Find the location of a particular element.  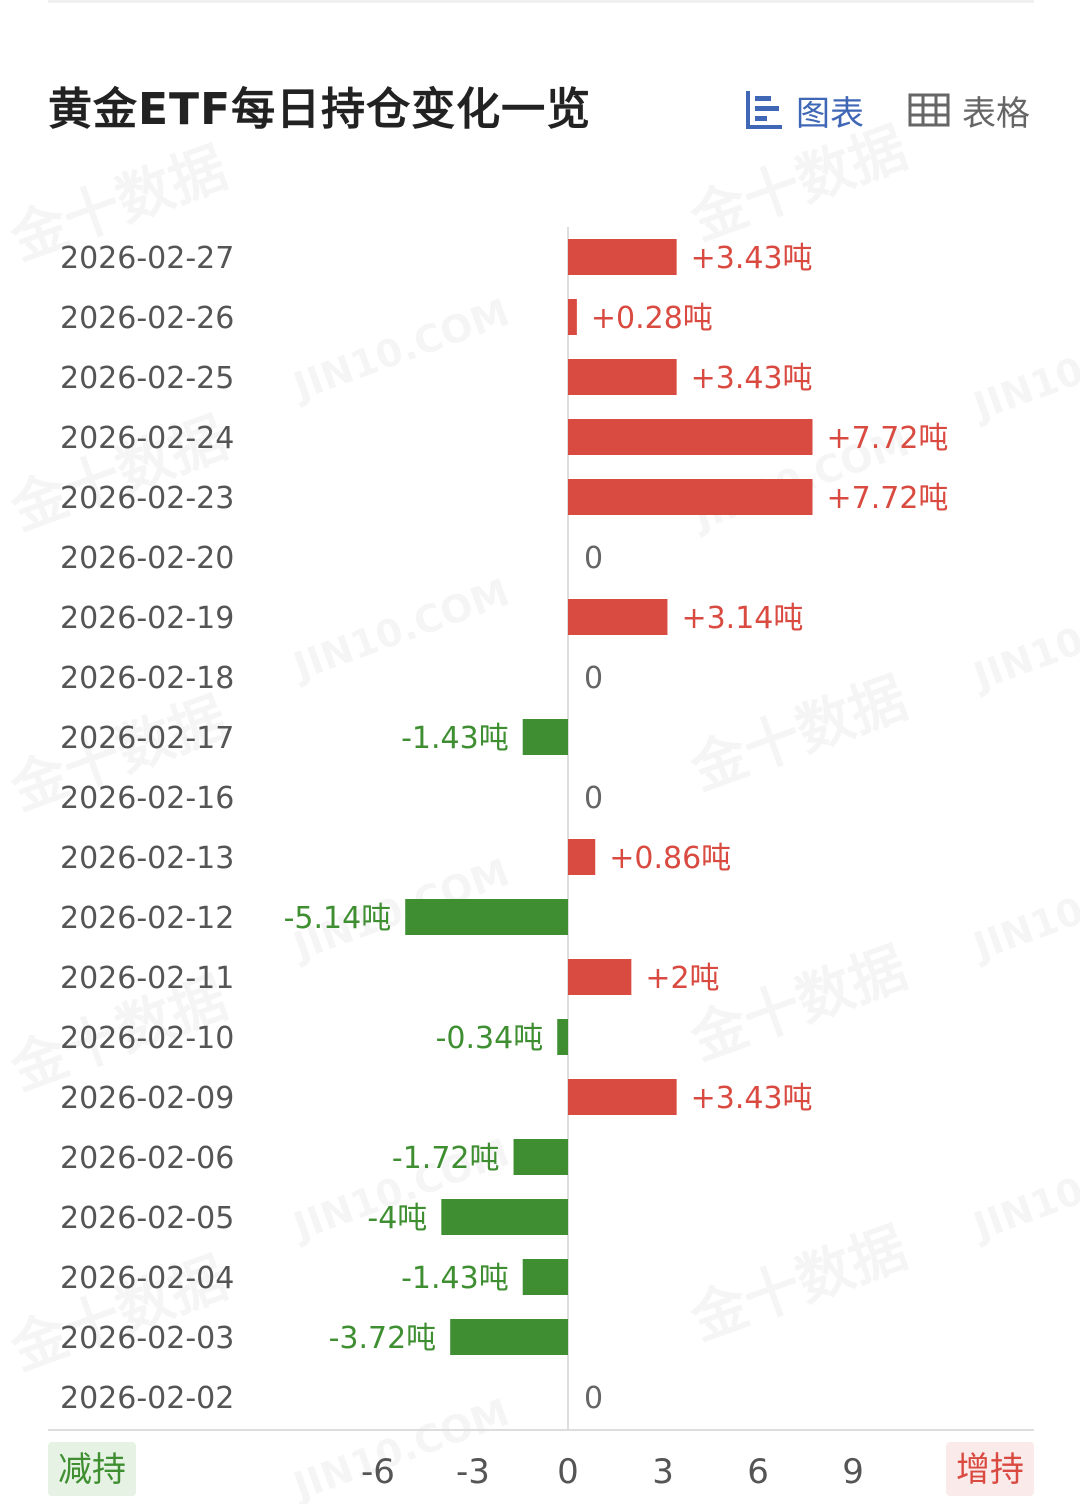

chart-header: 黄金ETF每日持仓变化一览 图表 表格 is located at coordinates (541, 110).